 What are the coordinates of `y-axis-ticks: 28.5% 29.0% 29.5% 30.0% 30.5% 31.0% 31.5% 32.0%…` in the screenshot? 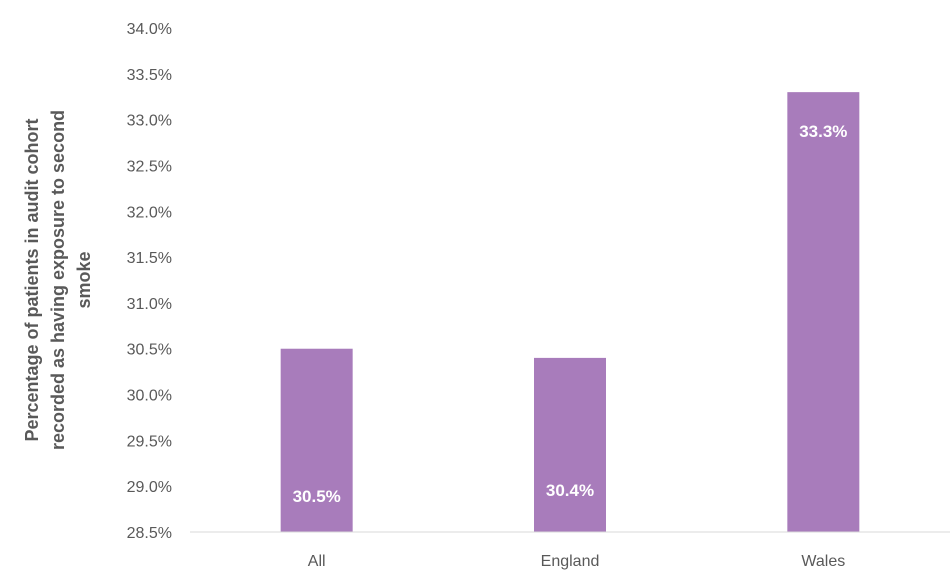 It's located at (149, 281).